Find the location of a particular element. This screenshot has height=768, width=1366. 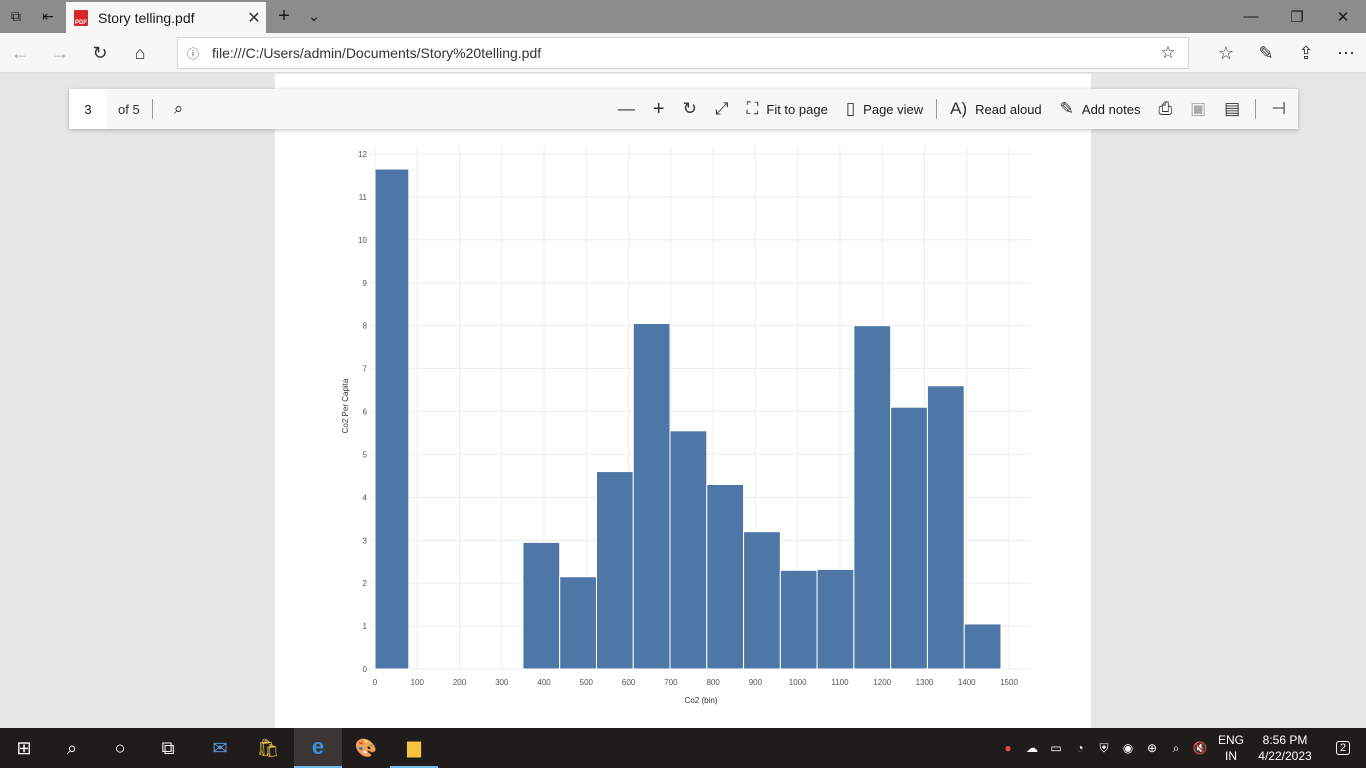

battery-tray-icon: ▭ is located at coordinates (1056, 748).